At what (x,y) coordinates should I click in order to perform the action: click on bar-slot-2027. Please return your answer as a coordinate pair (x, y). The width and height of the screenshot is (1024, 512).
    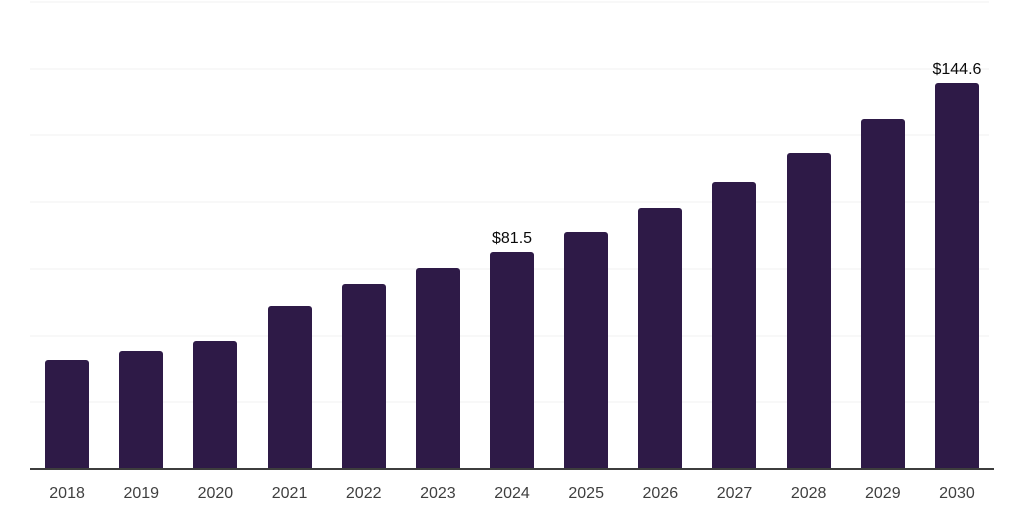
    Looking at the image, I should click on (734, 235).